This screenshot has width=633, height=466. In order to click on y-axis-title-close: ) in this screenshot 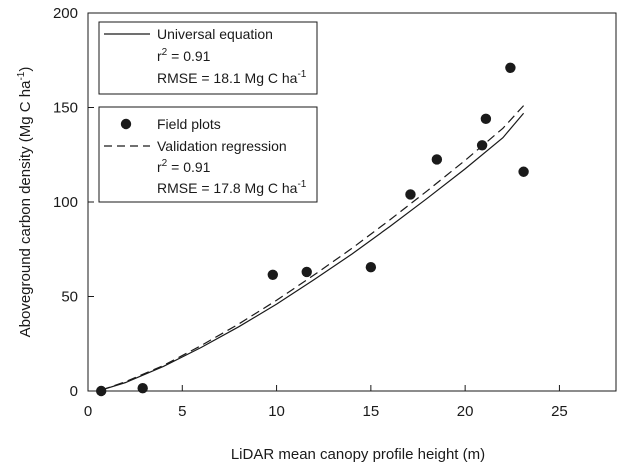, I will do `click(25, 69)`.